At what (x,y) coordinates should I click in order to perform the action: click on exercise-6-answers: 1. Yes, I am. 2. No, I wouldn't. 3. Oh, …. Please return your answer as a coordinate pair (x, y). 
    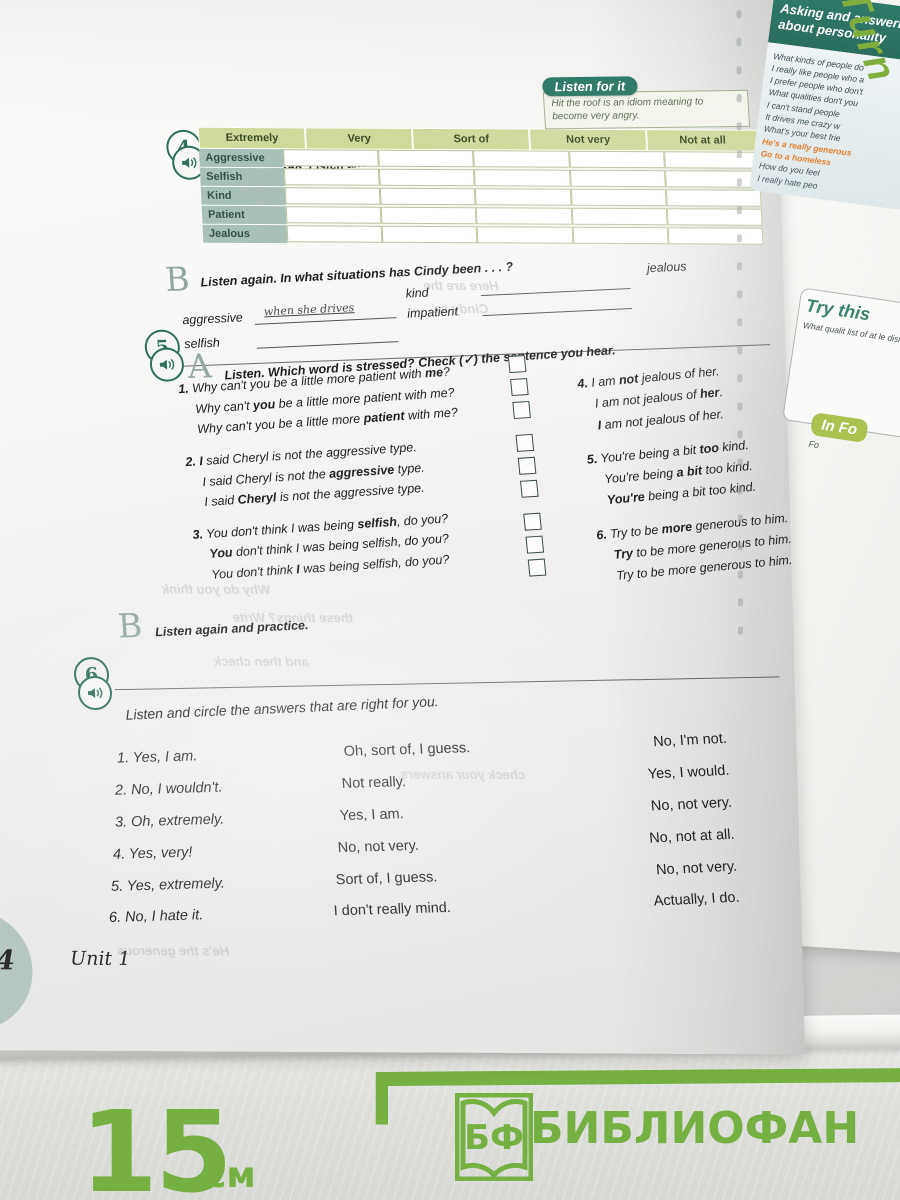
    Looking at the image, I should click on (423, 830).